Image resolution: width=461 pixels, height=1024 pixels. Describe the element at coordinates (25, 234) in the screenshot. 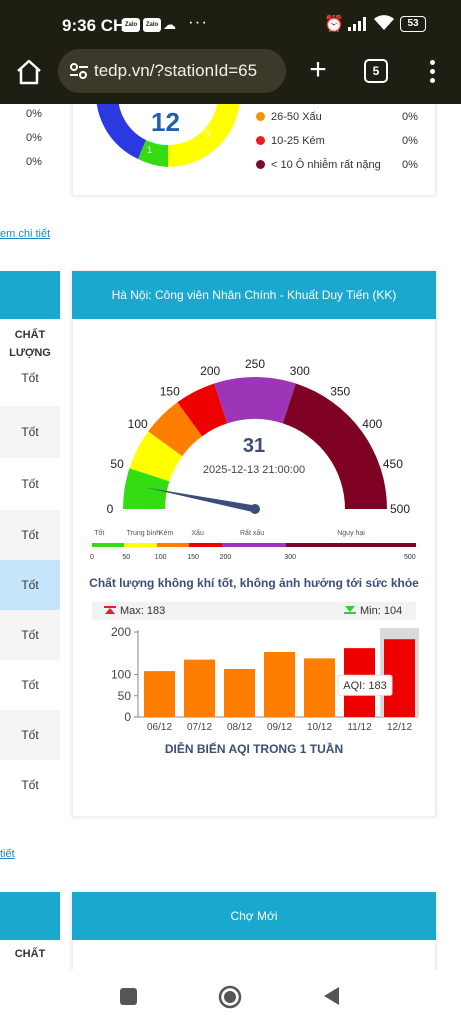

I see `see-detail-link: em chi tiết` at that location.